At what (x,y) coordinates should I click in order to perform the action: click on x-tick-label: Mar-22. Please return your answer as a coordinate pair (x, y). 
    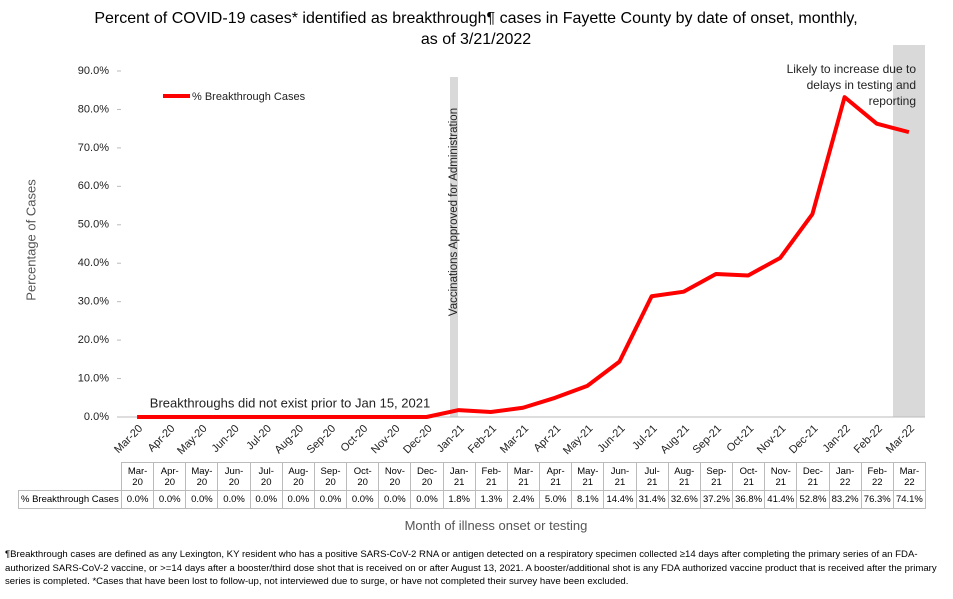
    Looking at the image, I should click on (900, 439).